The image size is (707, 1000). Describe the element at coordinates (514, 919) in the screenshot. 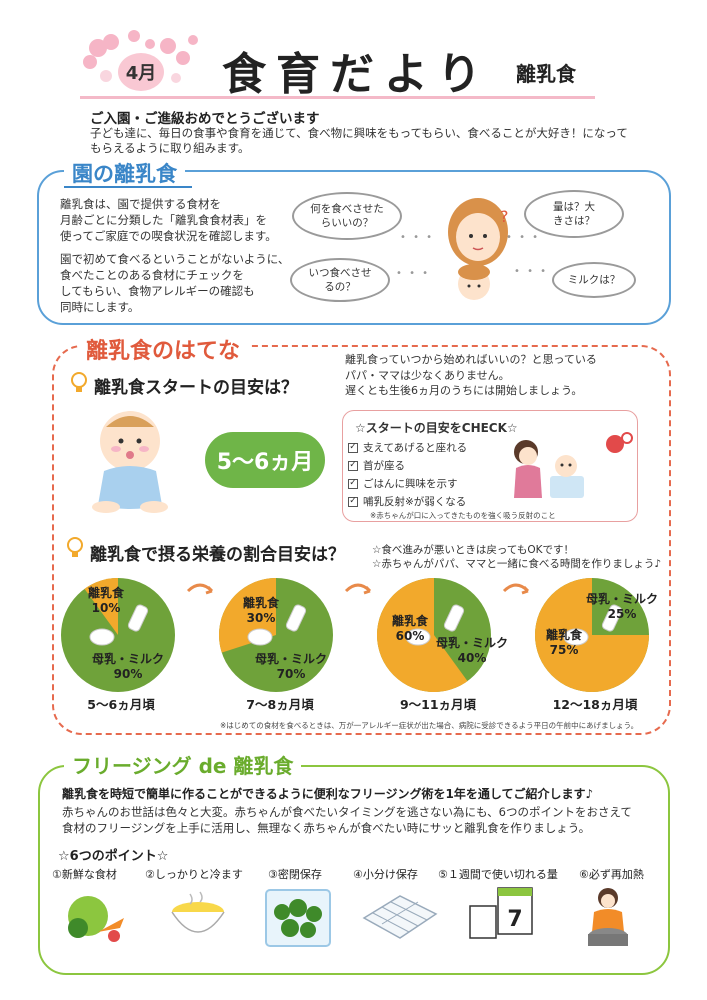

I see `calendar-day: 7` at that location.